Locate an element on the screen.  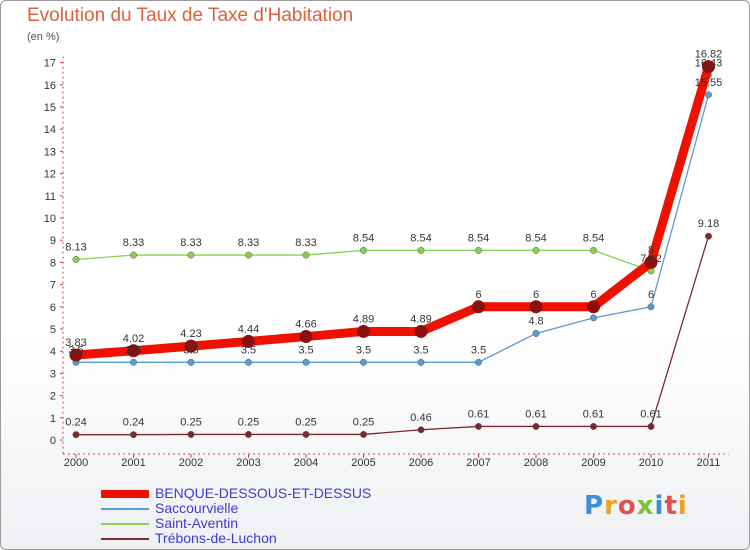
x-tick-label: 2004 is located at coordinates (306, 463).